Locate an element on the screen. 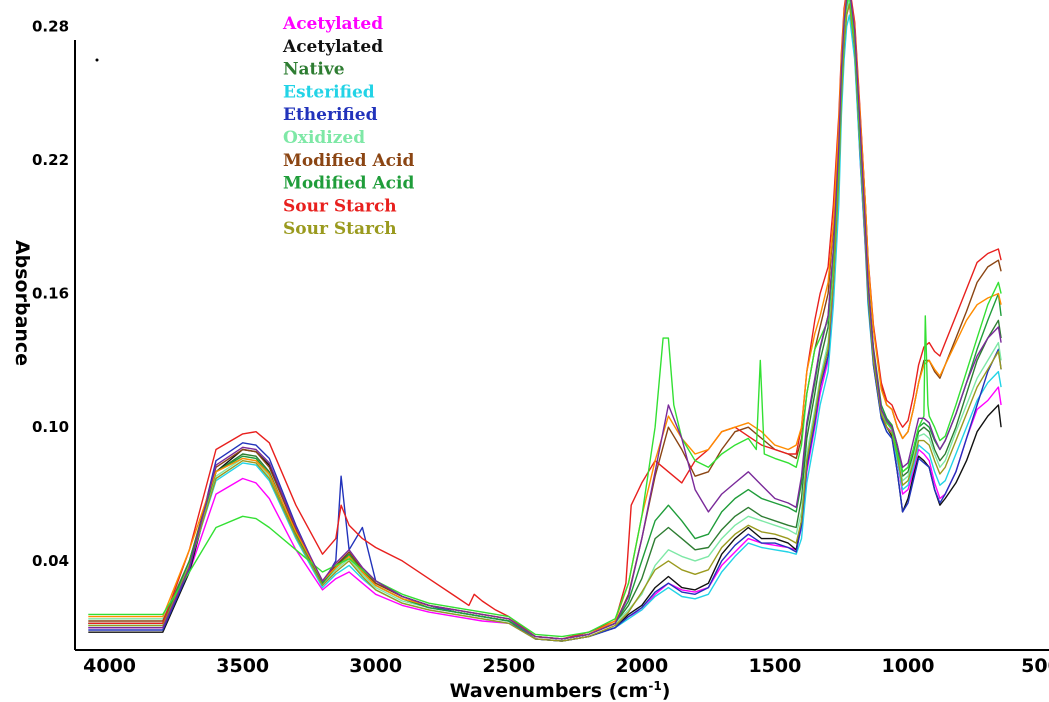 This screenshot has width=1049, height=702. y-tick-label: 0.22 is located at coordinates (50, 160).